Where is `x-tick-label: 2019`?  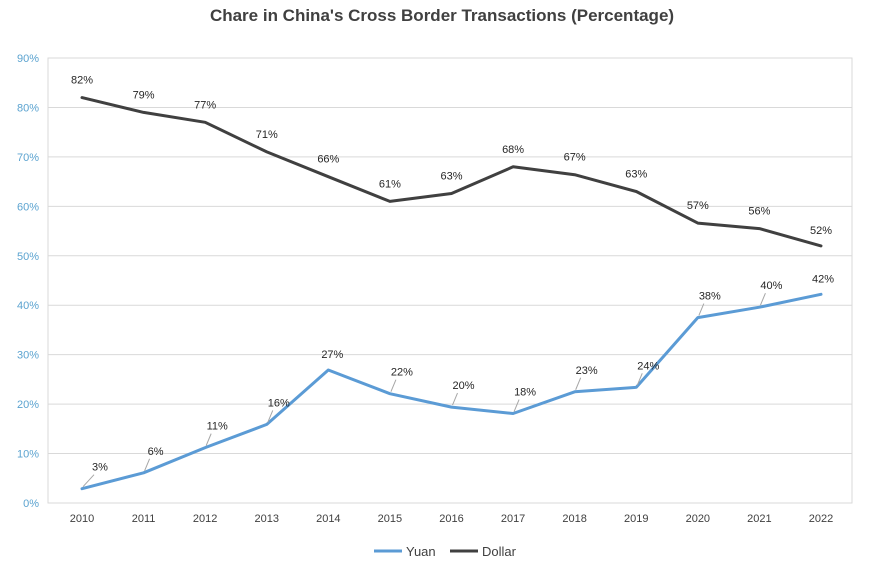 x-tick-label: 2019 is located at coordinates (636, 519).